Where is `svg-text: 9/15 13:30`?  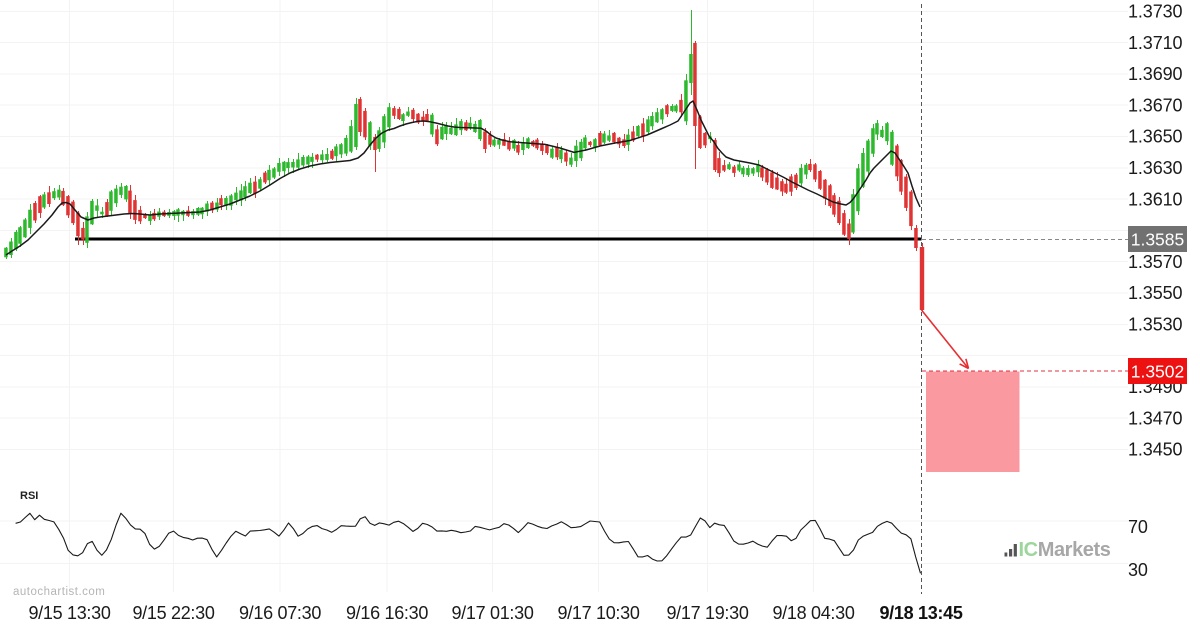 svg-text: 9/15 13:30 is located at coordinates (69, 613).